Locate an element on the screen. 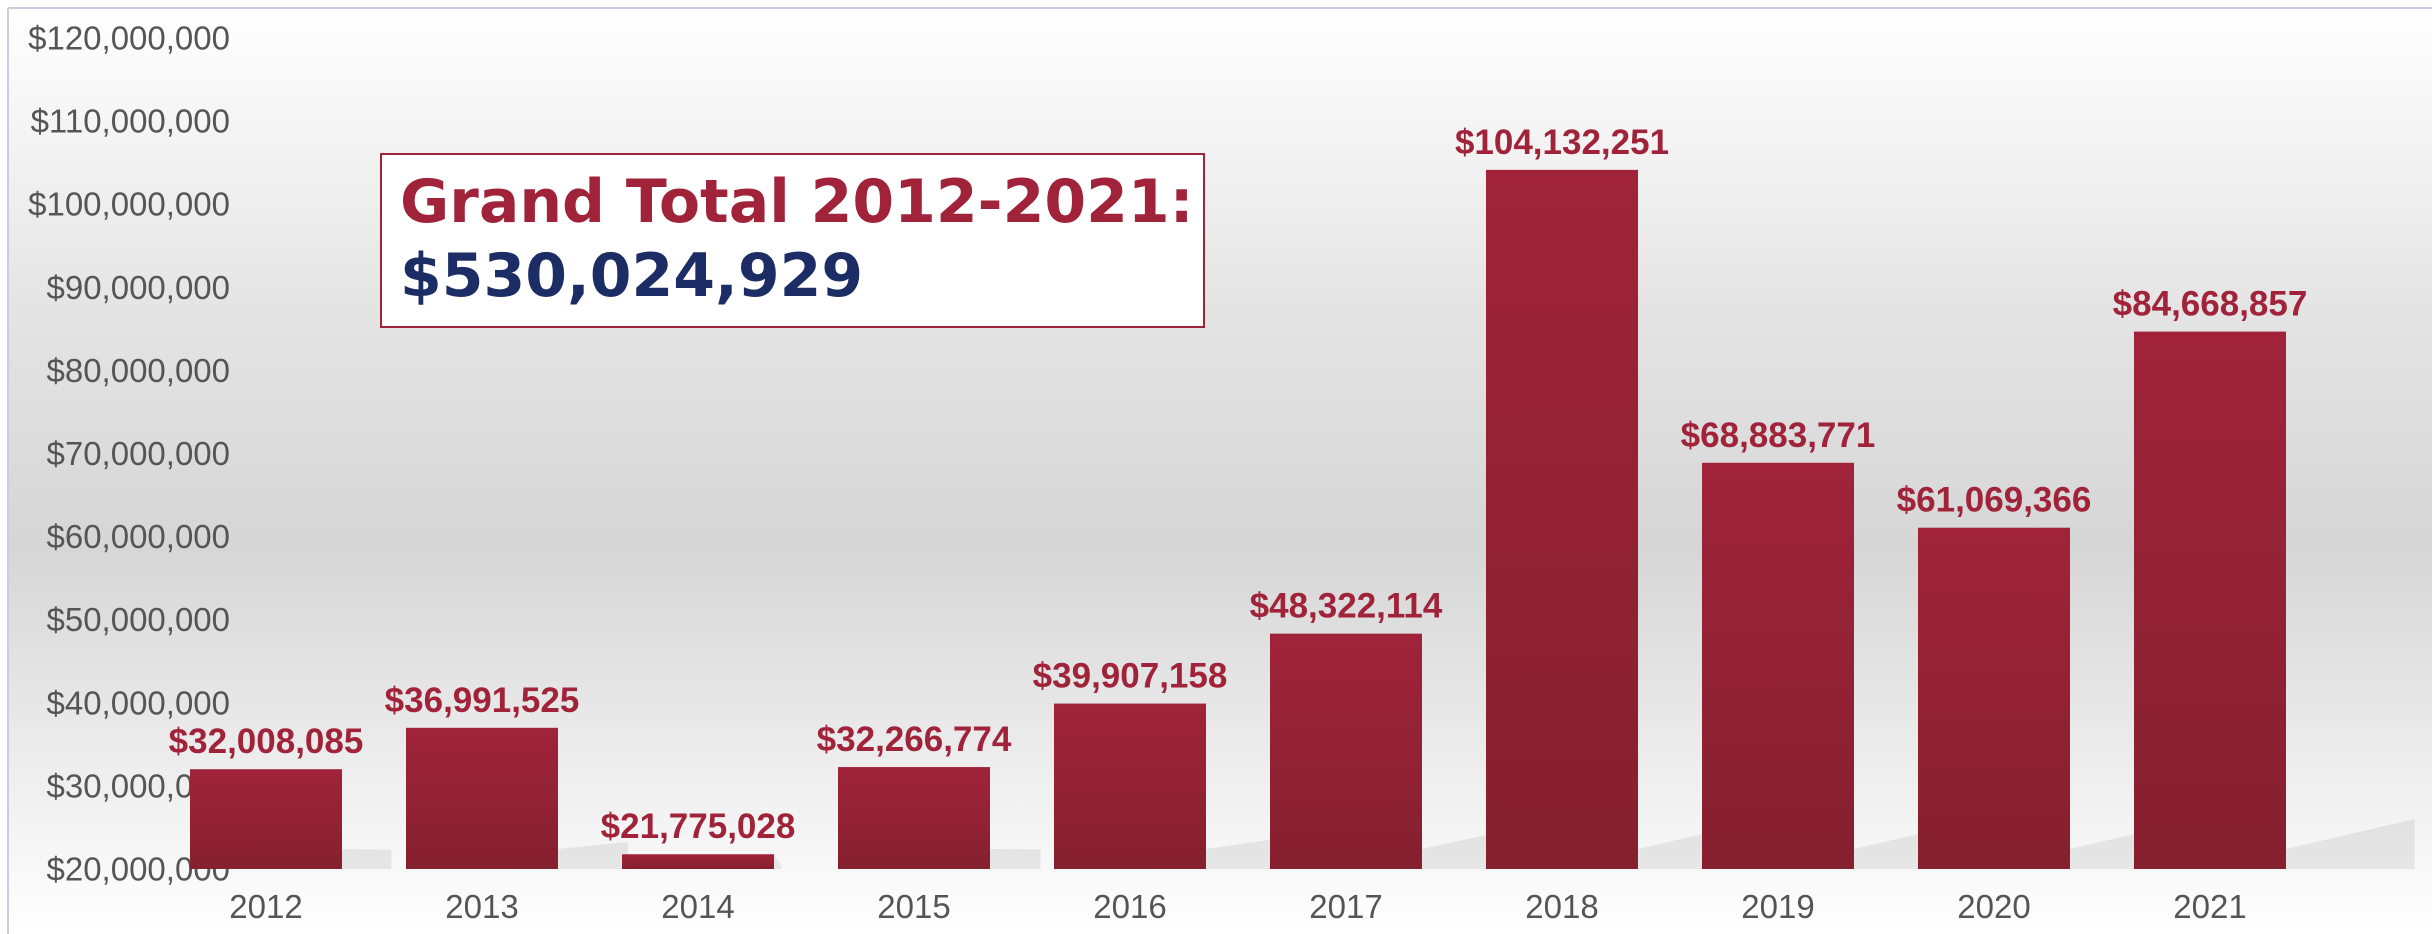  bar-2016 is located at coordinates (1130, 786).